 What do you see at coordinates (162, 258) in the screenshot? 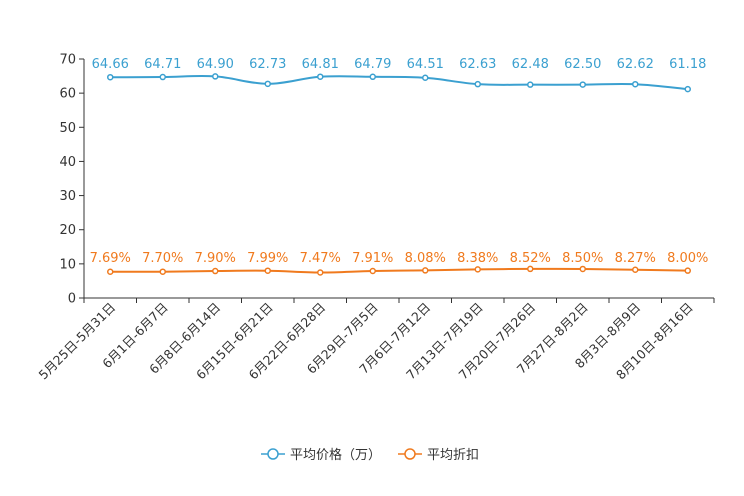
I see `data-label: 7.70%` at bounding box center [162, 258].